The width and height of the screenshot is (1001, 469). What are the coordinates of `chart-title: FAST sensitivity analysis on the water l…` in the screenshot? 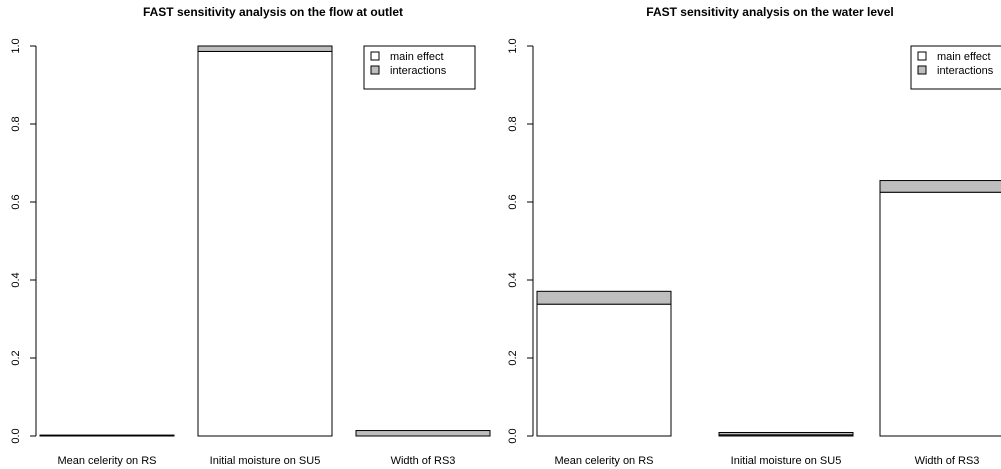 It's located at (769, 12).